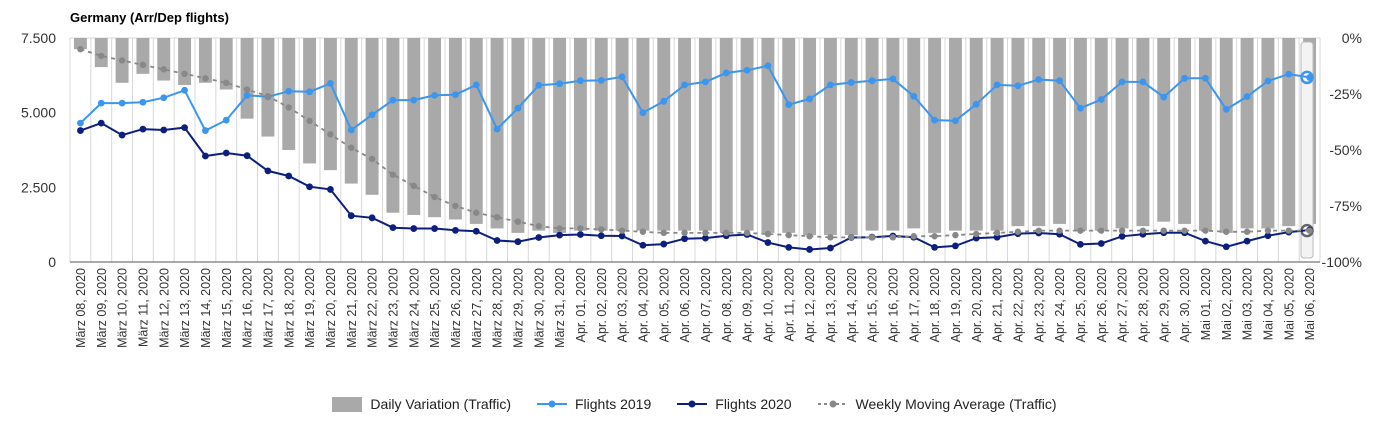 This screenshot has width=1389, height=427. I want to click on x-tick-label: Apr. 10, 2020, so click(768, 305).